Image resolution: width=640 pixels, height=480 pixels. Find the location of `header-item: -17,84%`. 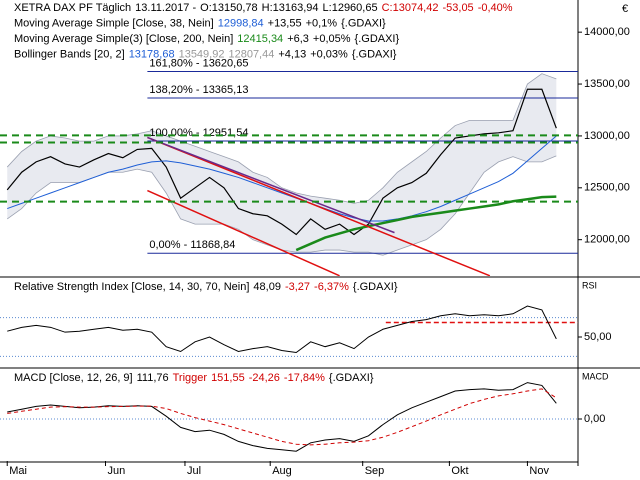

header-item: -17,84% is located at coordinates (304, 378).